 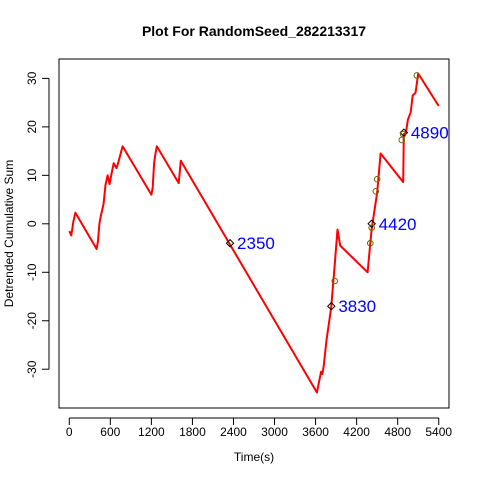 What do you see at coordinates (32, 175) in the screenshot?
I see `y-tick-label: 10` at bounding box center [32, 175].